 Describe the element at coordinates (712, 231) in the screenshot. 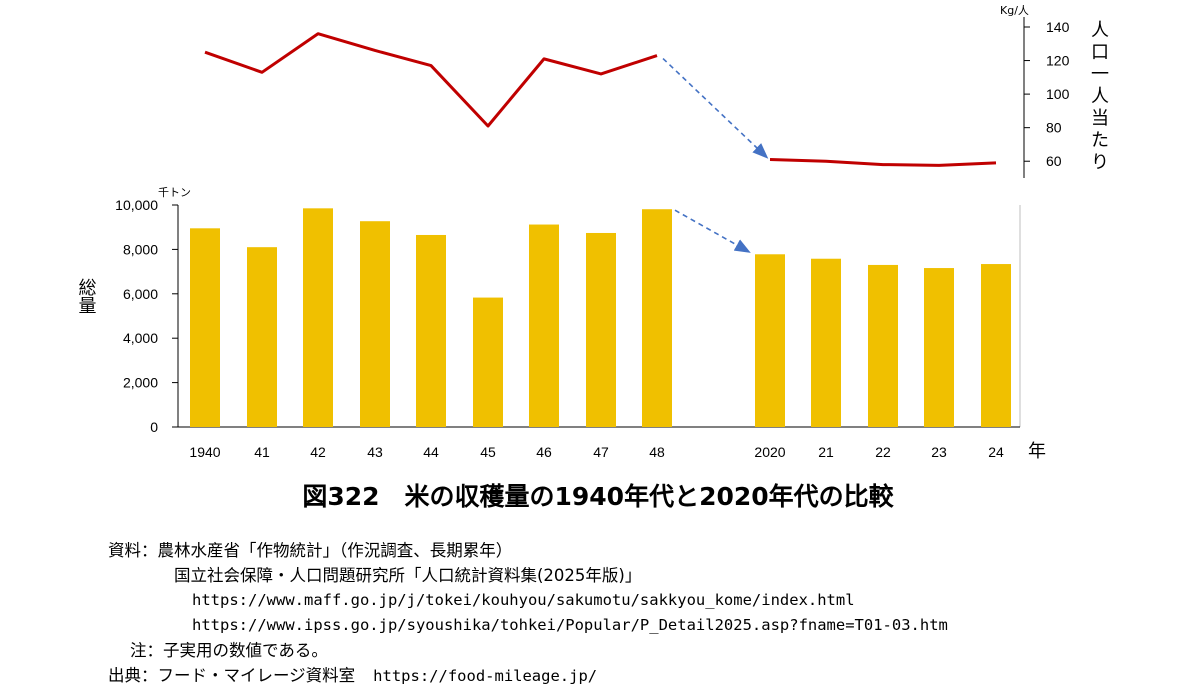

I see `bar-connector-arrow` at that location.